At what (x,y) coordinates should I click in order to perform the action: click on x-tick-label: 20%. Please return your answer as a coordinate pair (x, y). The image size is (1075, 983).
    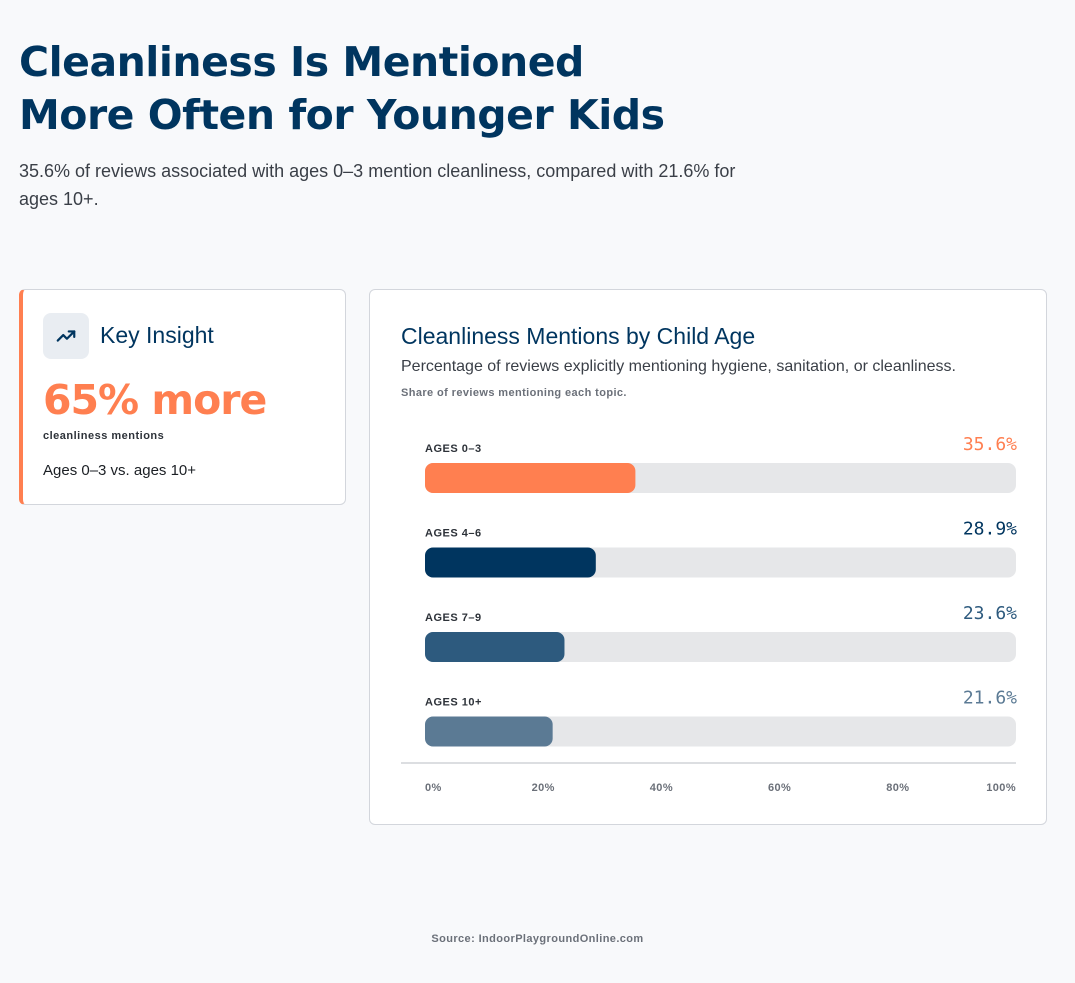
    Looking at the image, I should click on (543, 788).